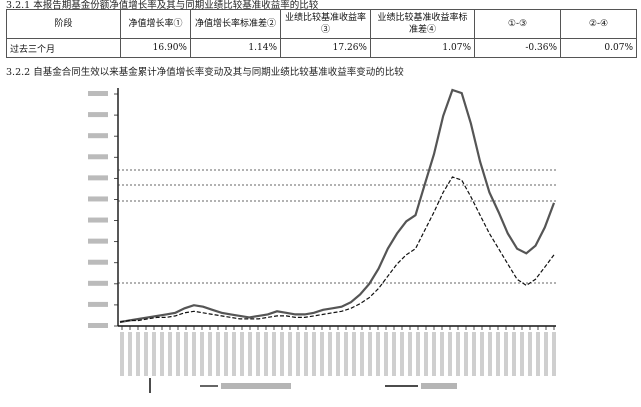  I want to click on cell-benchmark-return: 17.26%, so click(325, 48).